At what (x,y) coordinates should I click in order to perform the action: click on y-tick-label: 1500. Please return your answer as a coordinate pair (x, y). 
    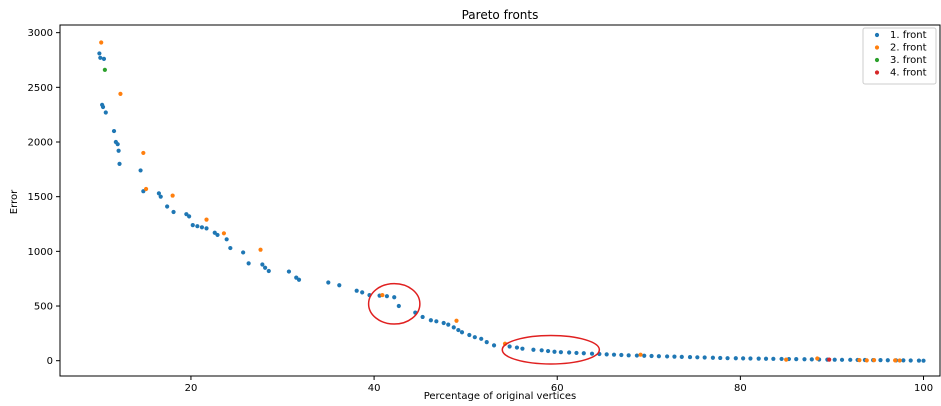
    Looking at the image, I should click on (40, 197).